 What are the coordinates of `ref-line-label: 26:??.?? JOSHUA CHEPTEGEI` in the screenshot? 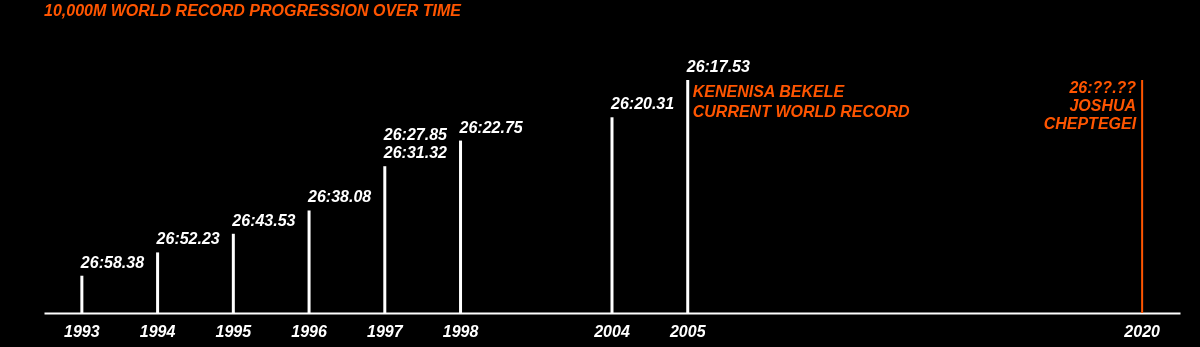 It's located at (1090, 105).